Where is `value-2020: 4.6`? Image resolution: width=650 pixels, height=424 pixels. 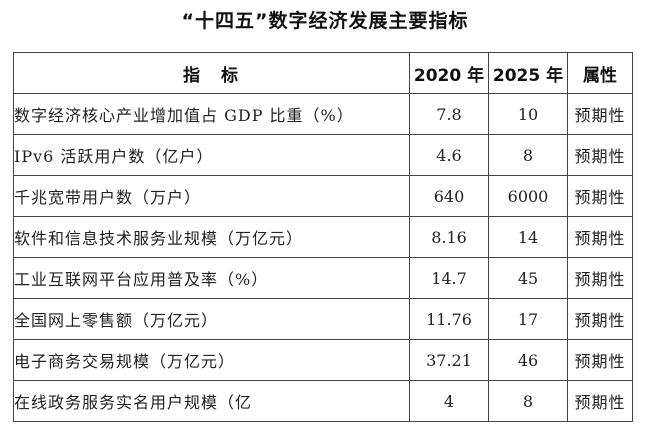
value-2020: 4.6 is located at coordinates (449, 155).